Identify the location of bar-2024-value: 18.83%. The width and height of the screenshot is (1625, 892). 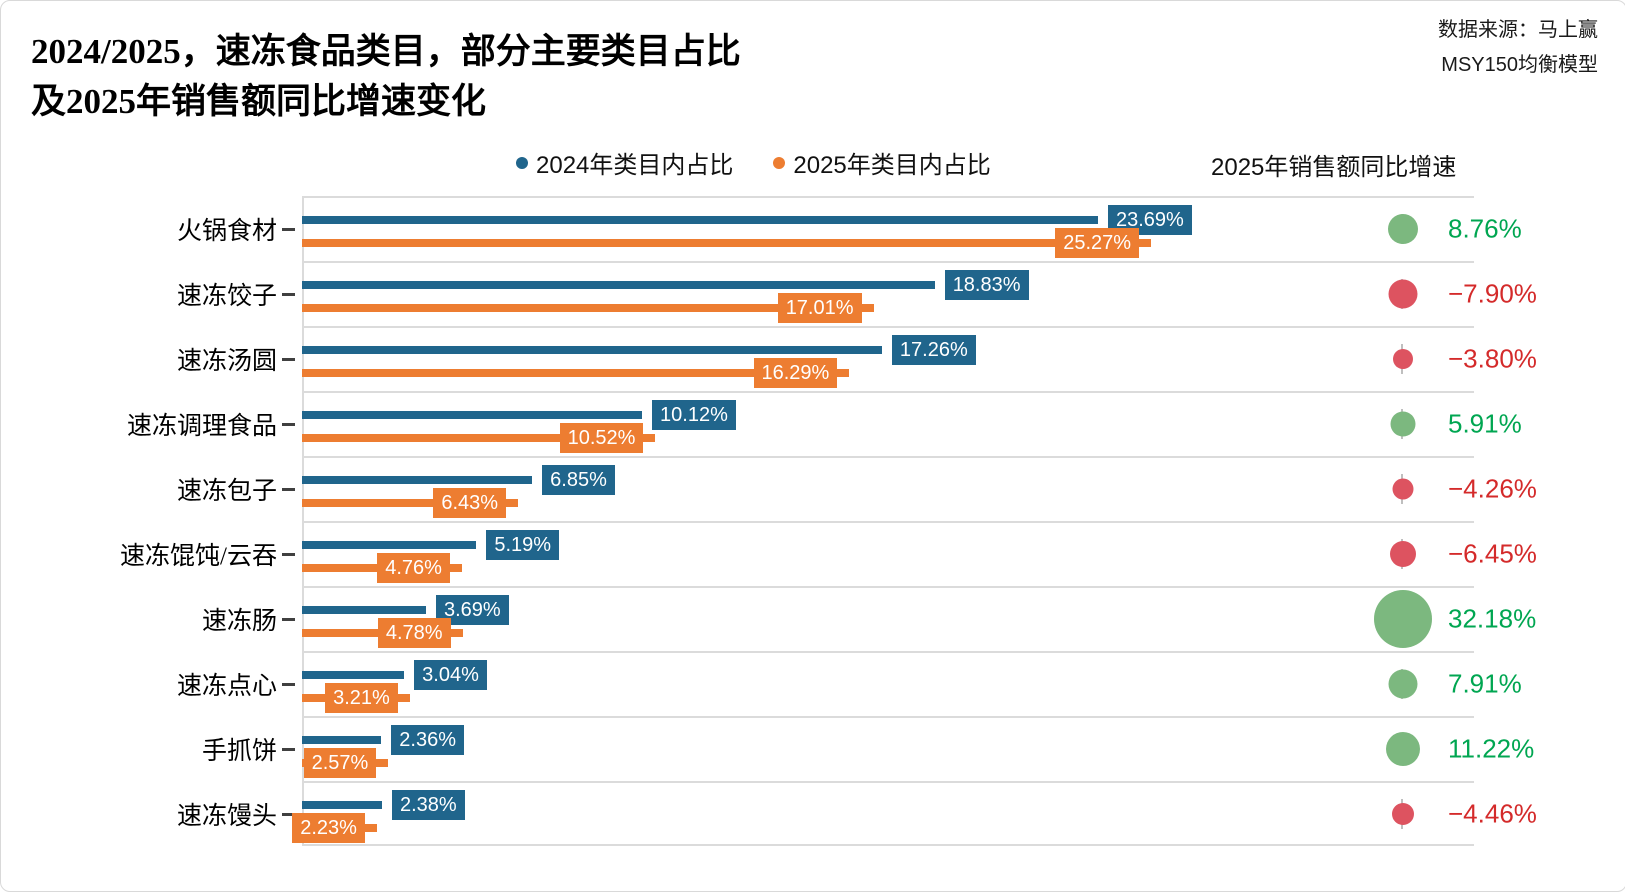
(986, 285).